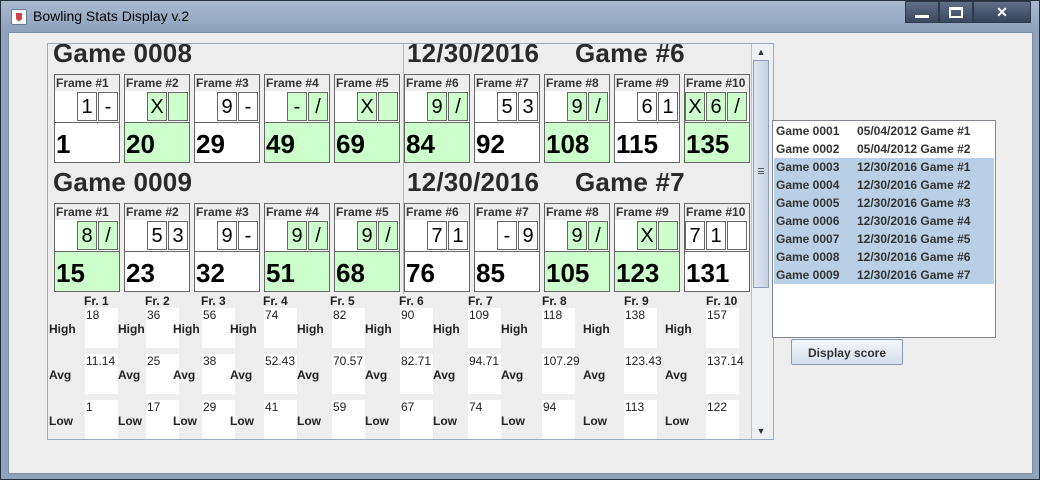 The image size is (1040, 480). Describe the element at coordinates (922, 16) in the screenshot. I see `minimize-icon` at that location.